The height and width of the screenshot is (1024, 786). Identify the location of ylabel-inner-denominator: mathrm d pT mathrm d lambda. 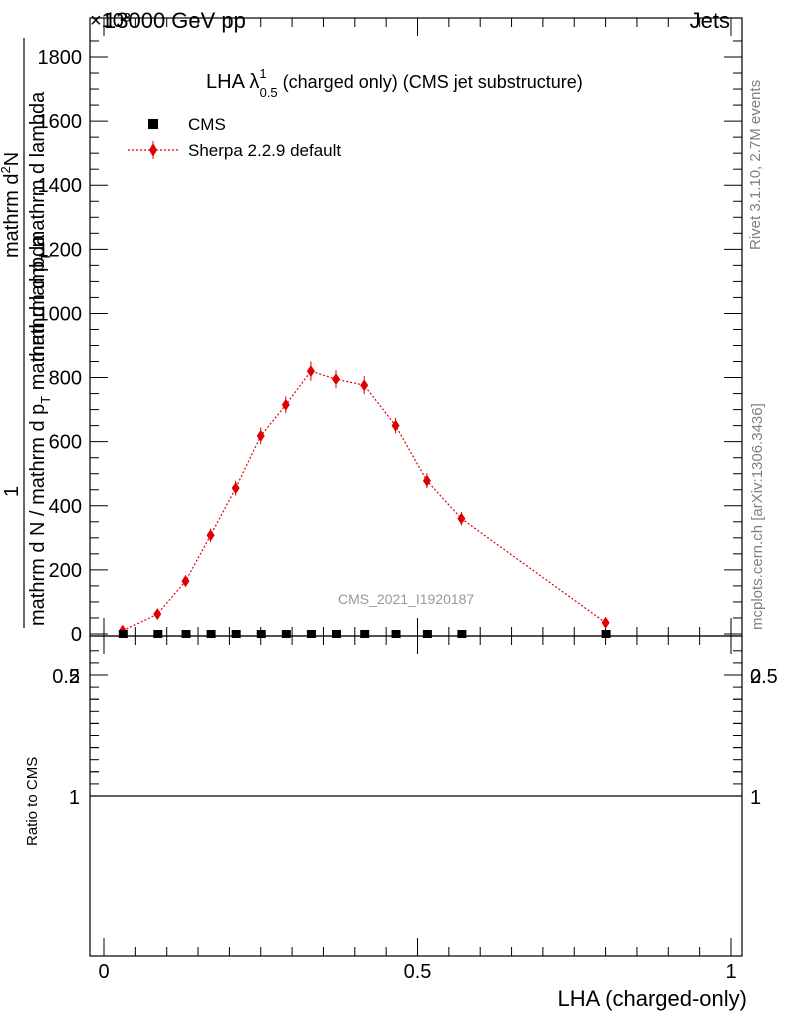
(40, 226).